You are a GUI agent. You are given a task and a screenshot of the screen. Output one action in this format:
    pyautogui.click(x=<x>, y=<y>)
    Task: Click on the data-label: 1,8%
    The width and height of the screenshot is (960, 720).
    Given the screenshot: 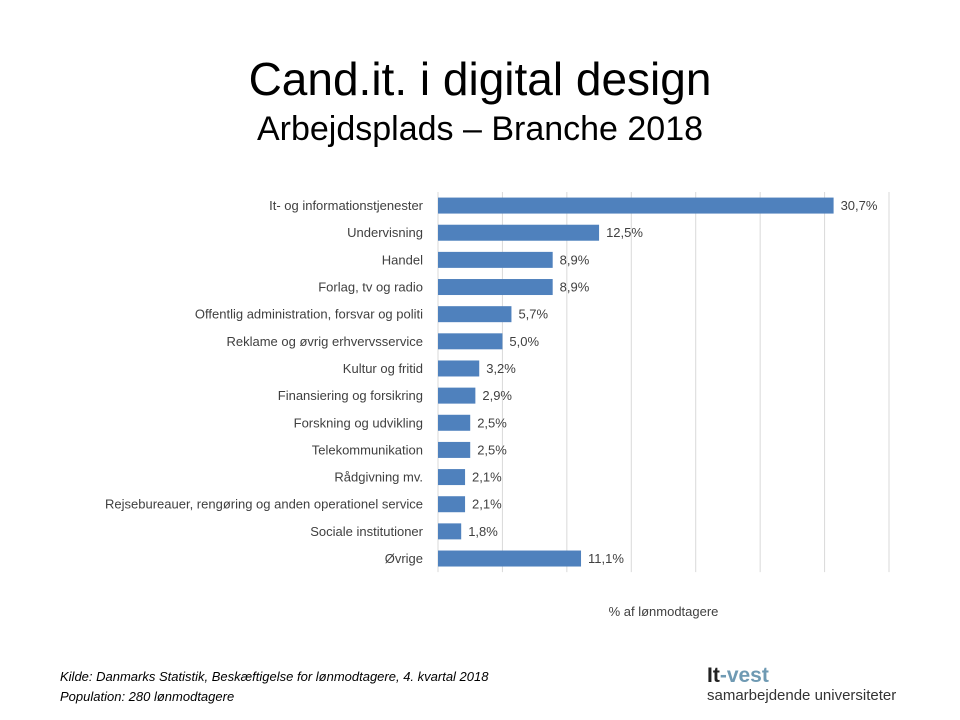 What is the action you would take?
    pyautogui.click(x=483, y=531)
    